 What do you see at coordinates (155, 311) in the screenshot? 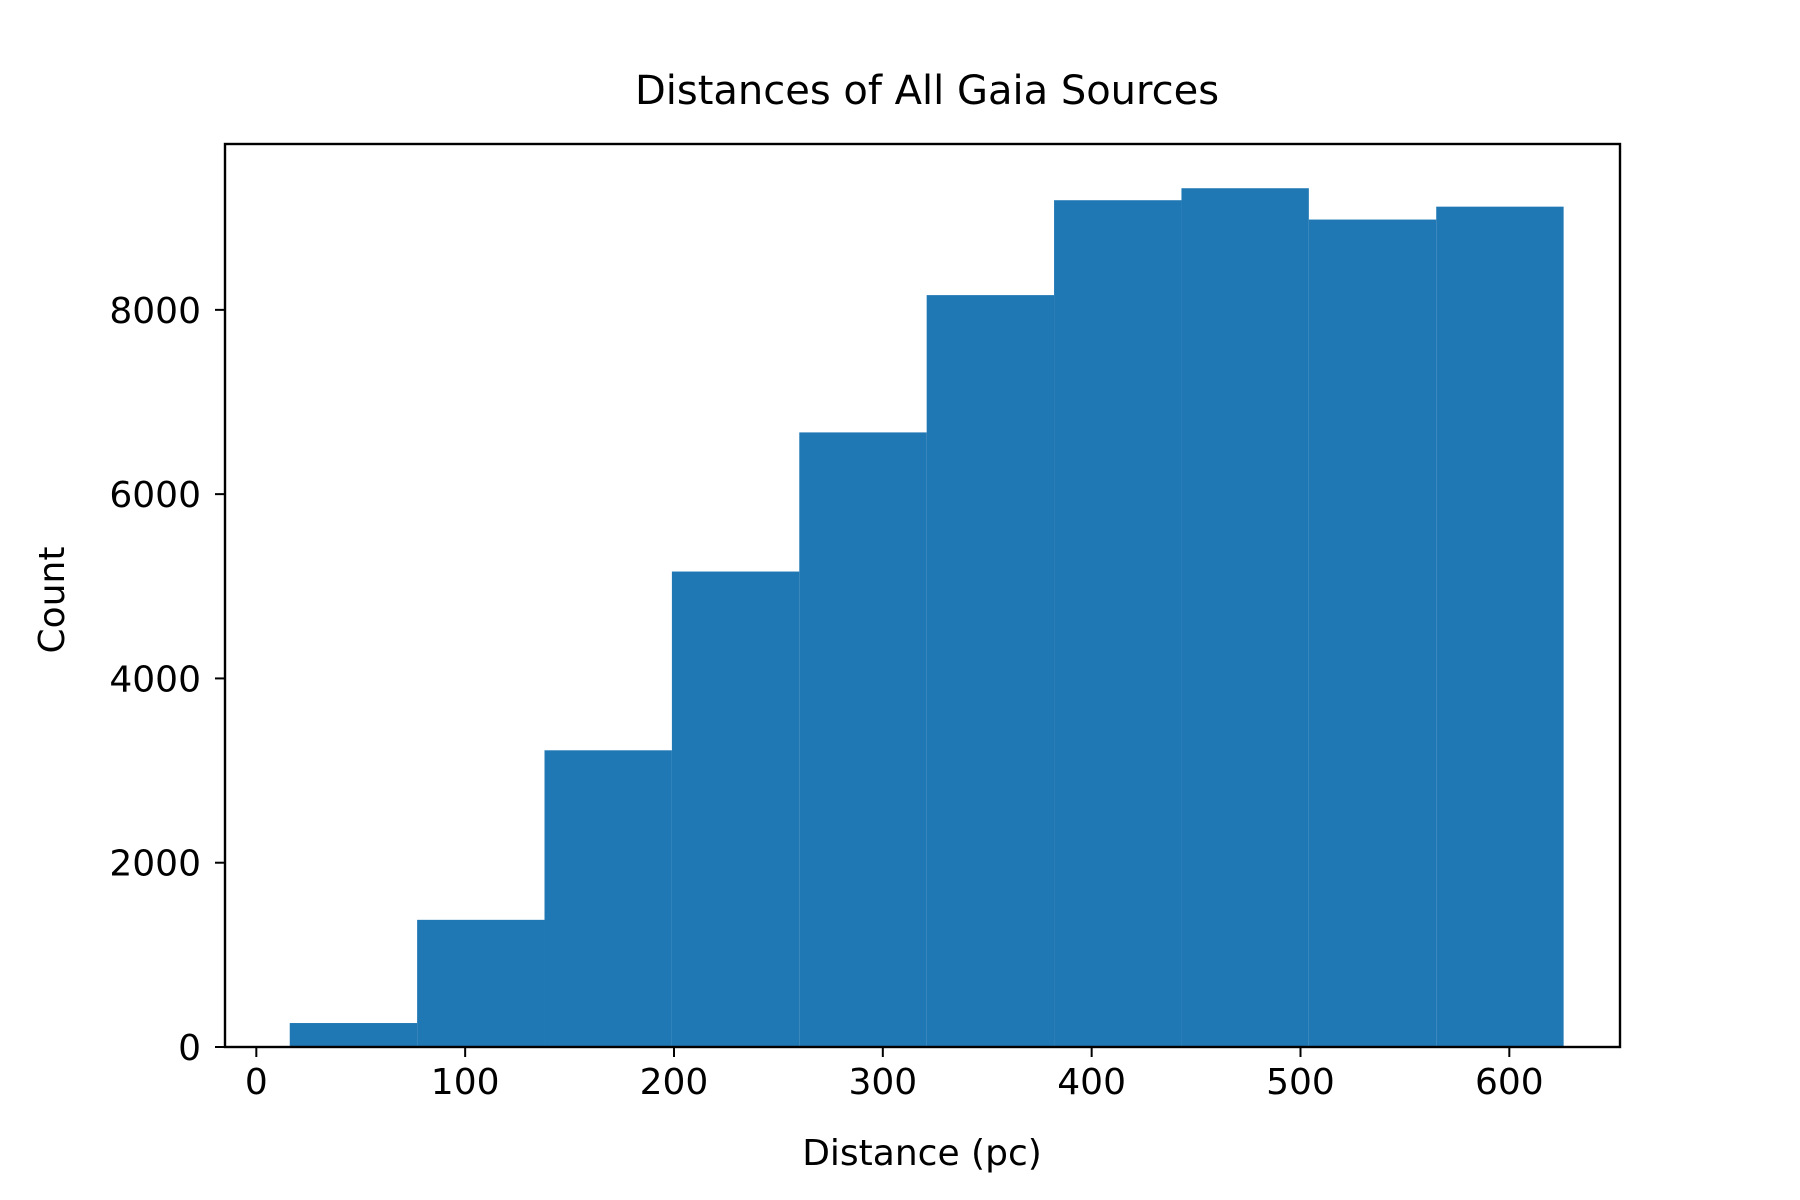
I see `y-tick-label-4: 8000` at bounding box center [155, 311].